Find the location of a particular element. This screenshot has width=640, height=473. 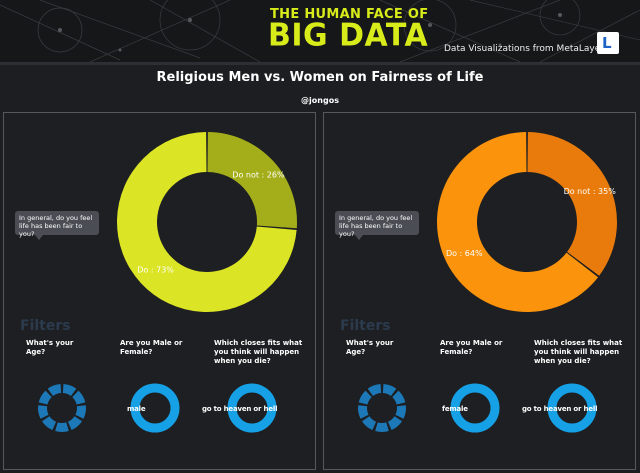

logo-line-1: THE HUMAN FACE OF is located at coordinates (349, 14).